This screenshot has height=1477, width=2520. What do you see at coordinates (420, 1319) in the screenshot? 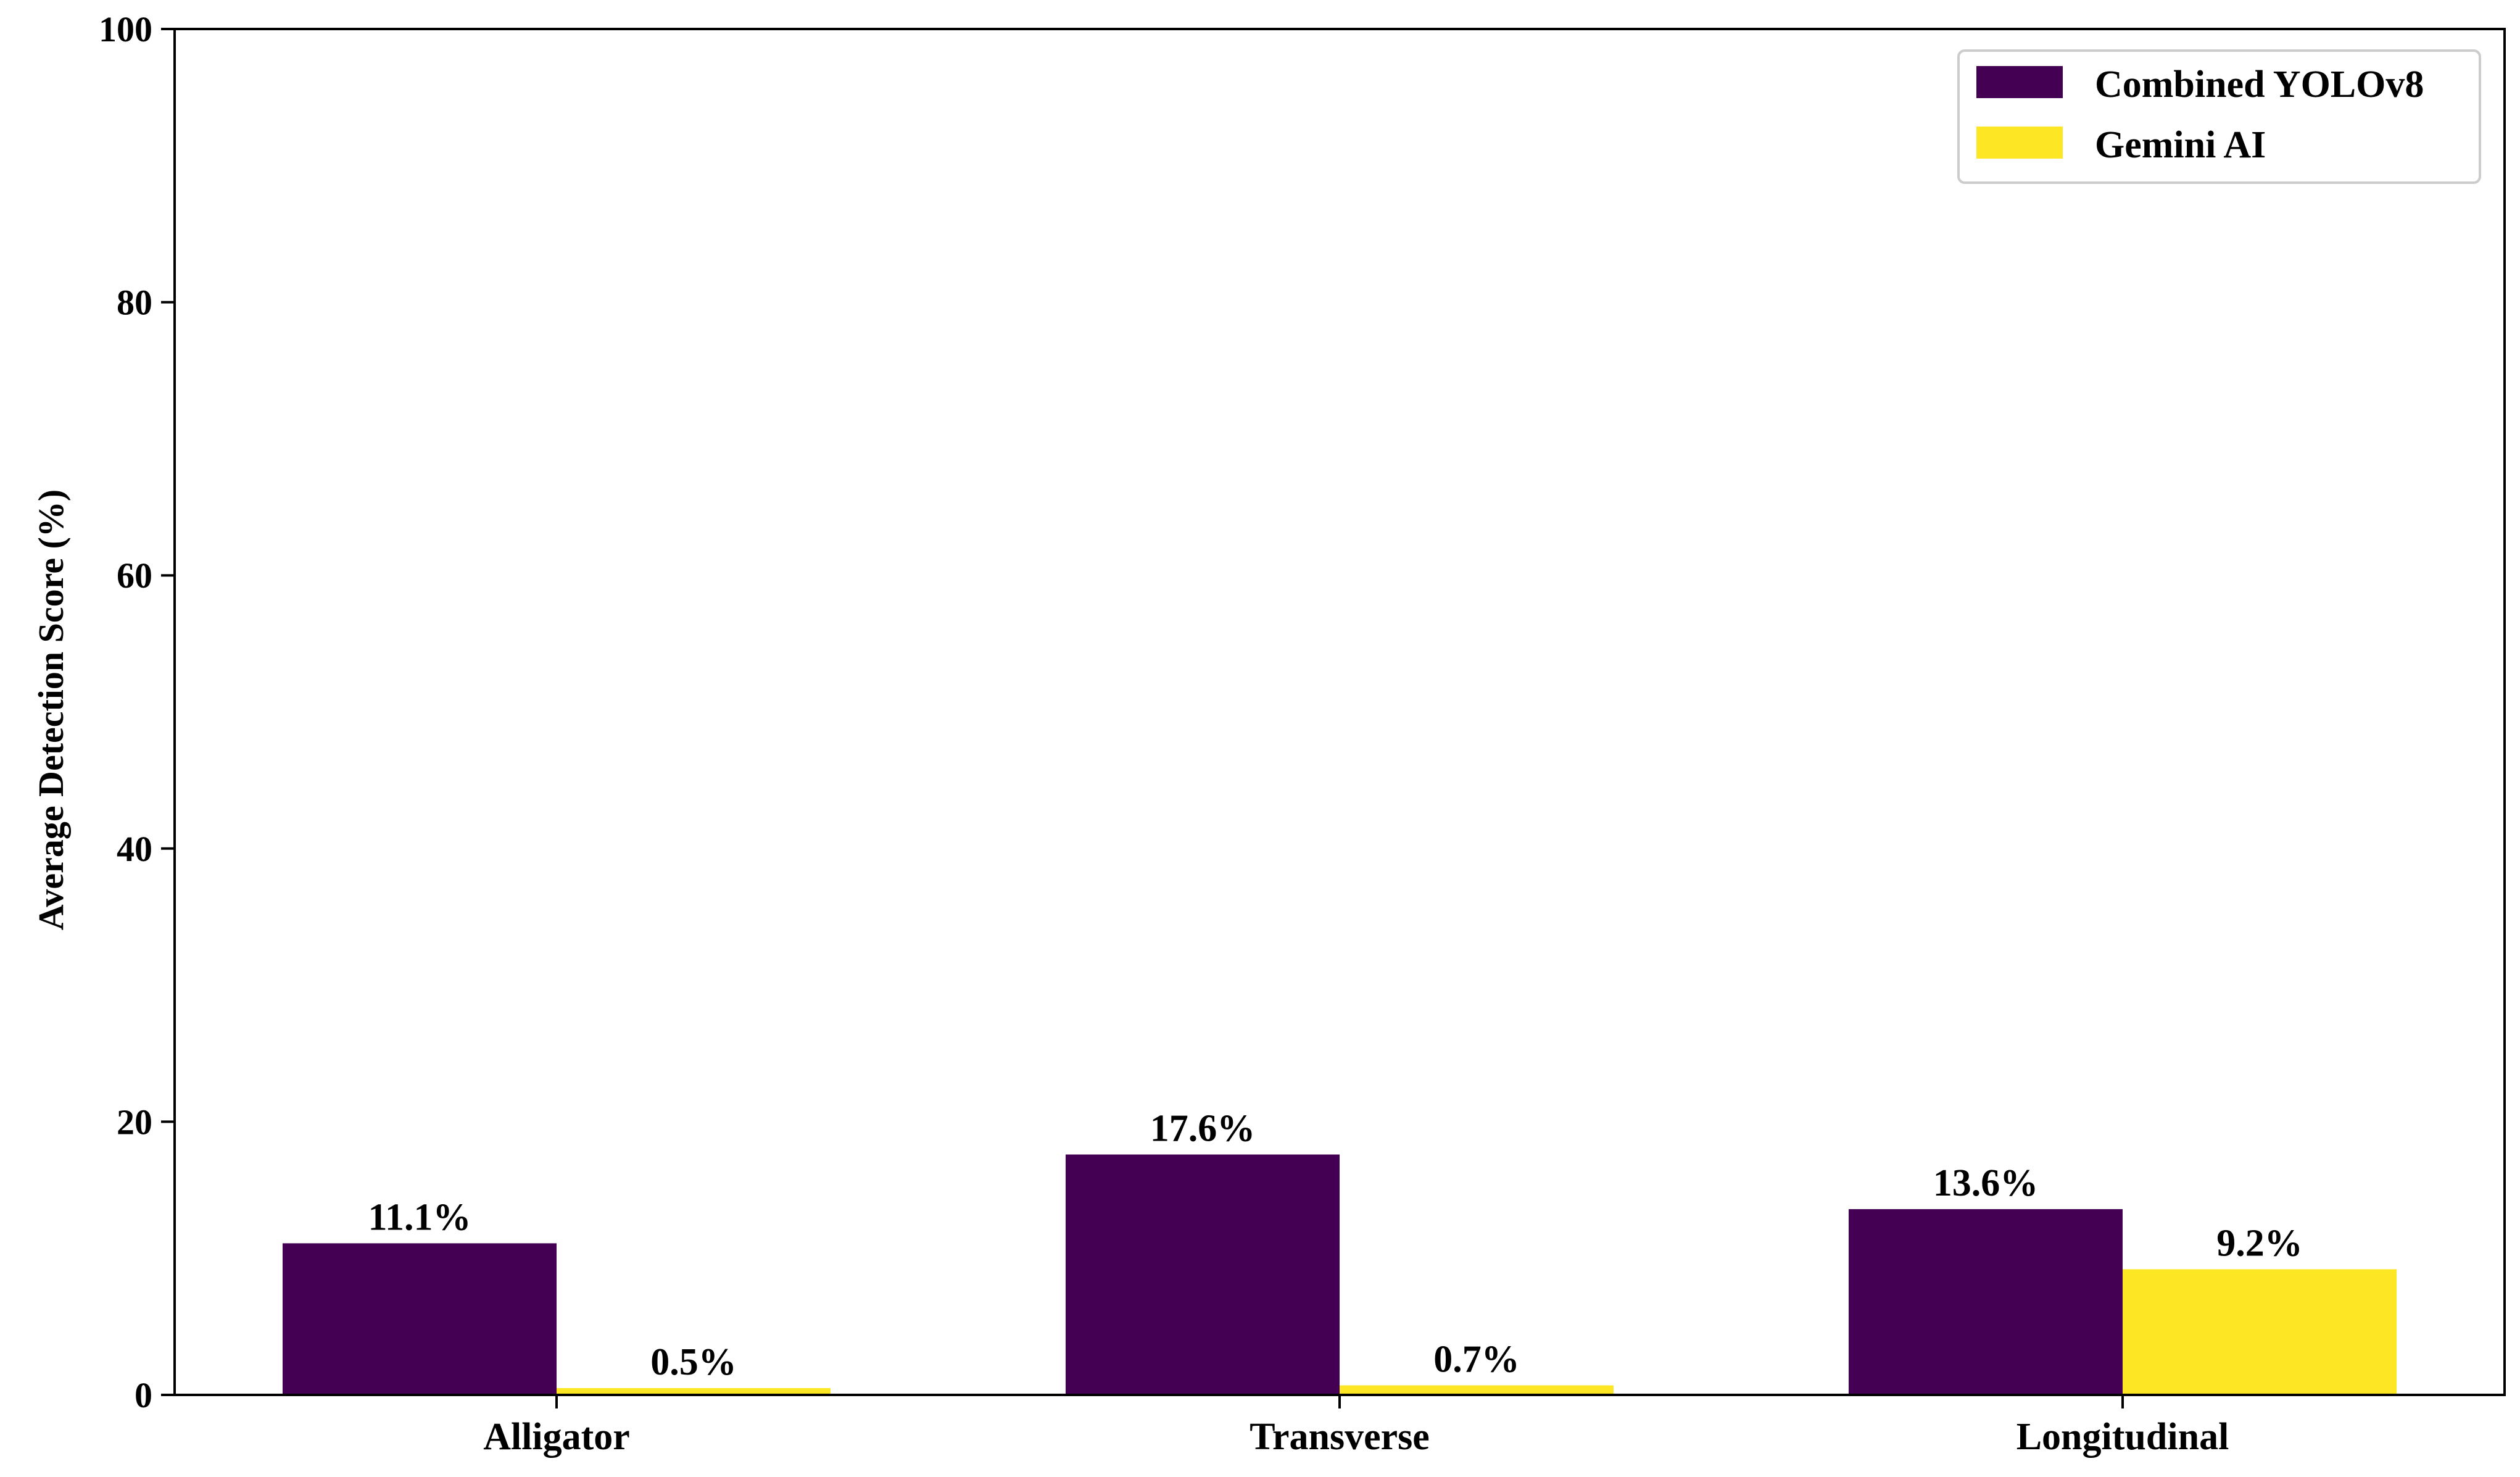
I see `bar-combined-yolov8-alligator` at bounding box center [420, 1319].